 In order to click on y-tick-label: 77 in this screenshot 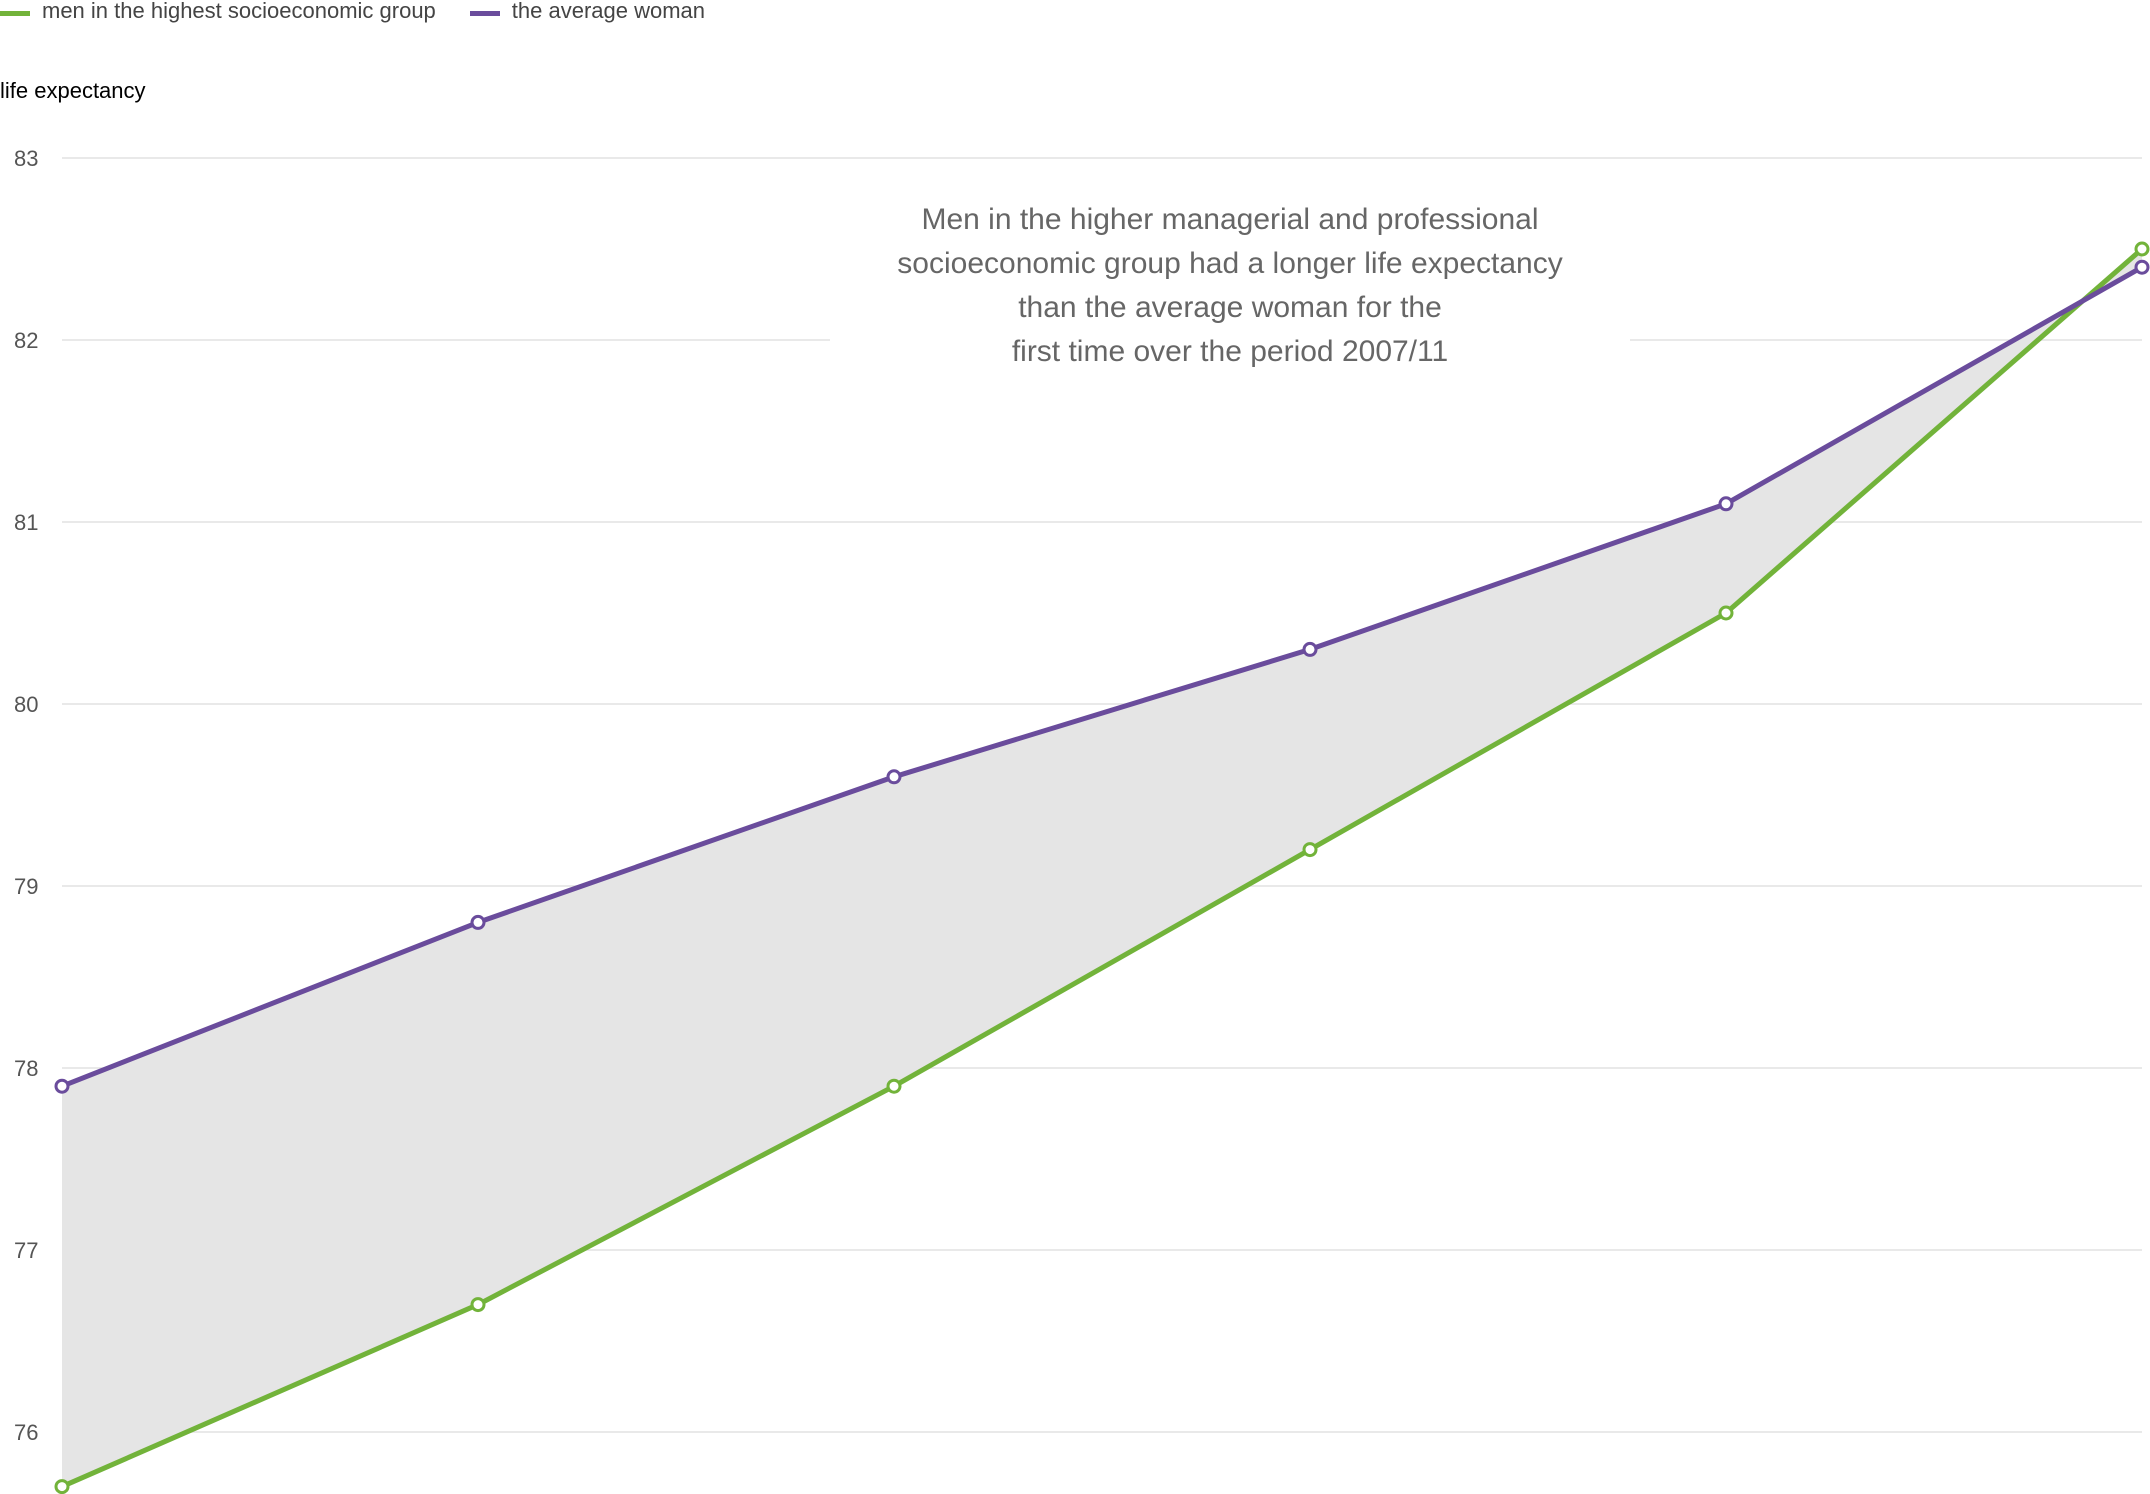, I will do `click(26, 1250)`.